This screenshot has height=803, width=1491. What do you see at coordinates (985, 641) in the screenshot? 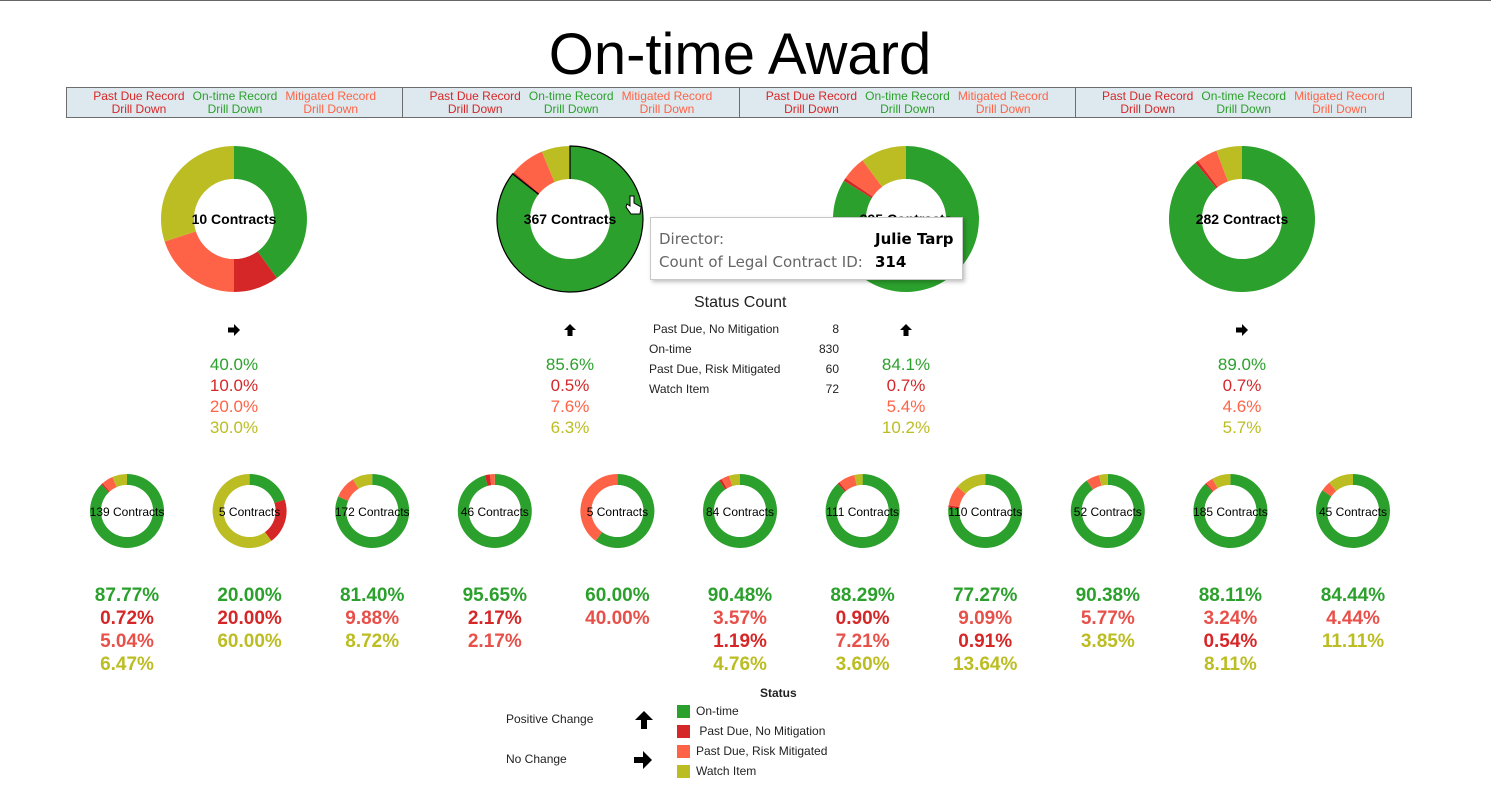
I see `percent-value: 0.91%` at bounding box center [985, 641].